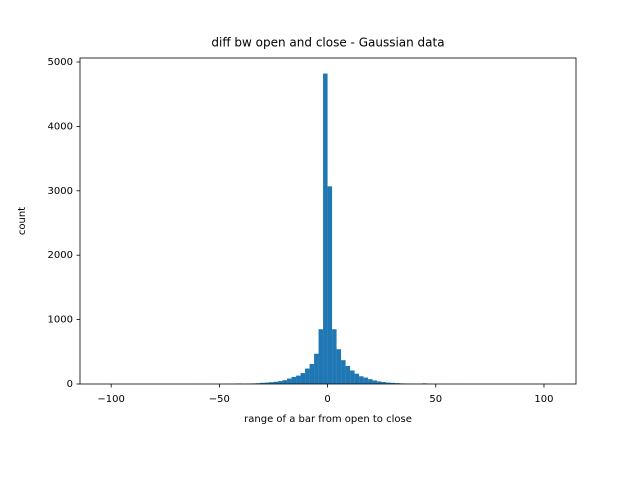  Describe the element at coordinates (60, 62) in the screenshot. I see `y-tick-label: 5000` at that location.